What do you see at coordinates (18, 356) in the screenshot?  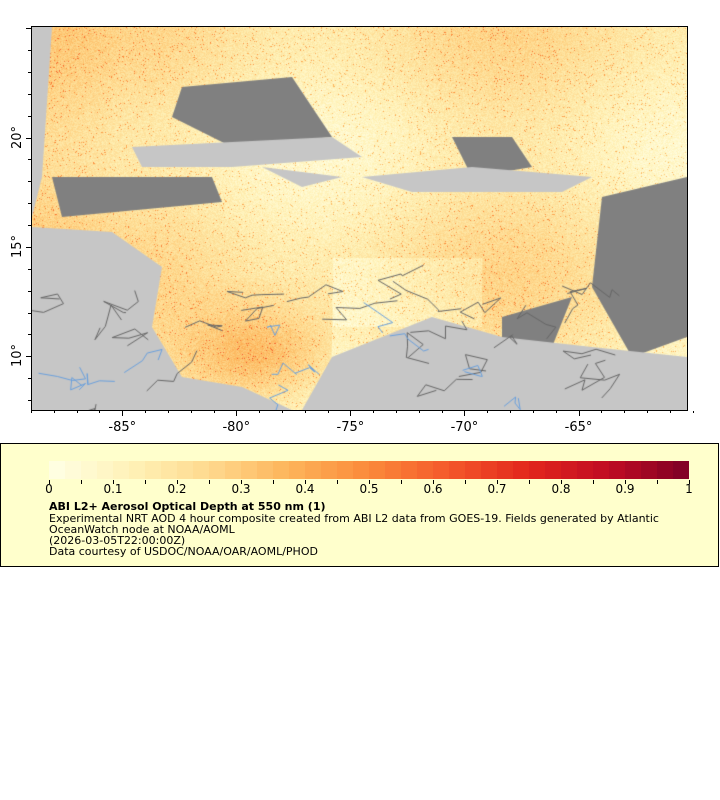 I see `y-tick-label: 10°` at bounding box center [18, 356].